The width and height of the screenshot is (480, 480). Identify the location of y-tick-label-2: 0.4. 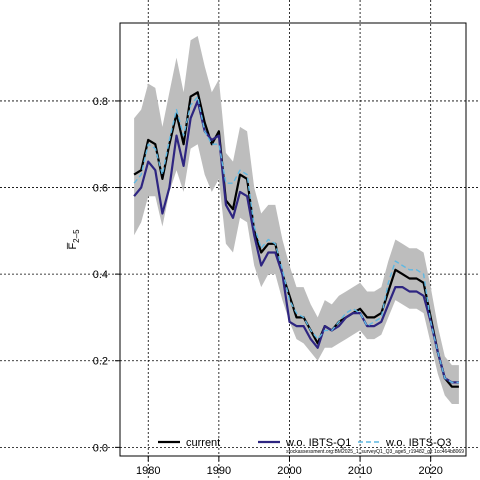
(100, 275).